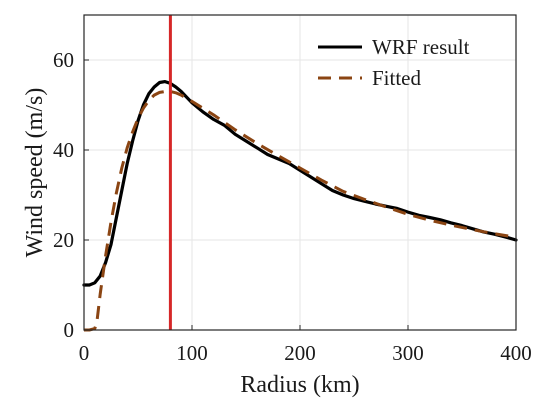 This screenshot has height=417, width=550. Describe the element at coordinates (69, 330) in the screenshot. I see `y-tick-label: 0` at that location.